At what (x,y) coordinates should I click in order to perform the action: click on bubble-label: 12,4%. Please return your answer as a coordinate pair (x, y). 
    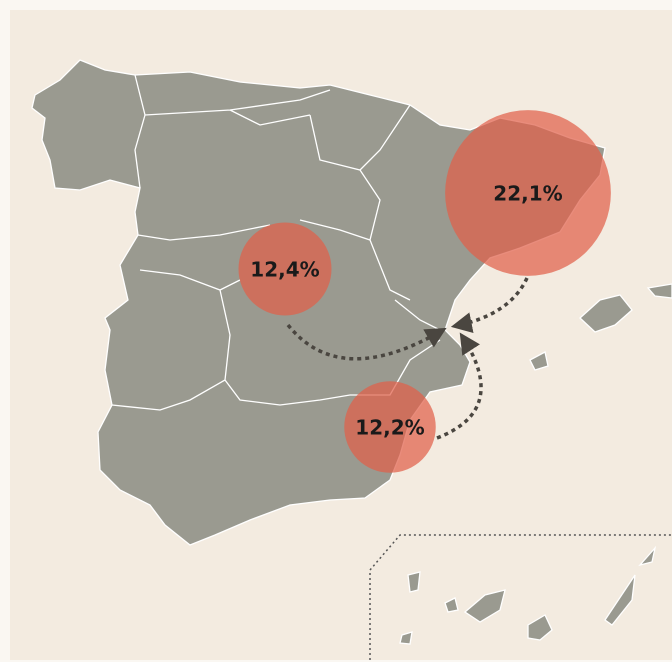
    Looking at the image, I should click on (284, 270).